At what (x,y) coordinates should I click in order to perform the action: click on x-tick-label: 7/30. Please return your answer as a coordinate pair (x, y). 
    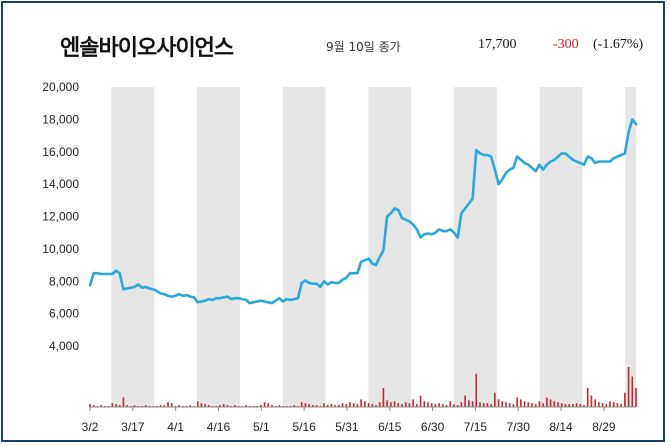
    Looking at the image, I should click on (519, 427).